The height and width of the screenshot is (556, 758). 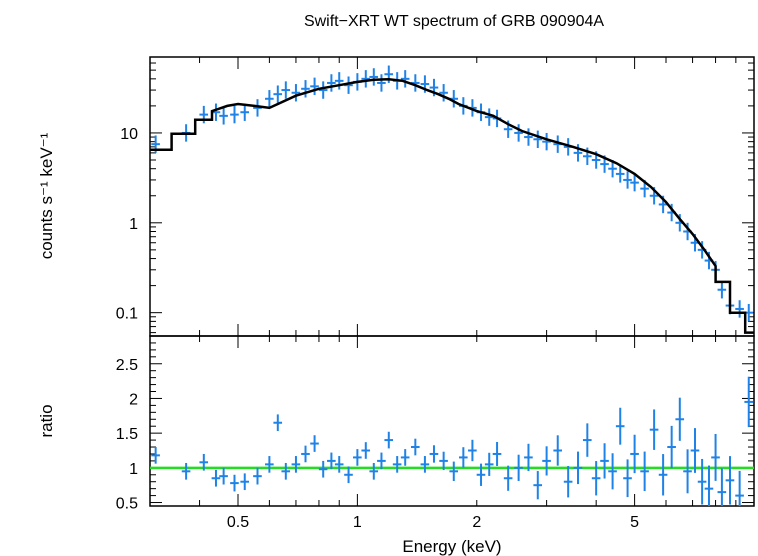 I want to click on x-tick-label: 5, so click(x=634, y=522).